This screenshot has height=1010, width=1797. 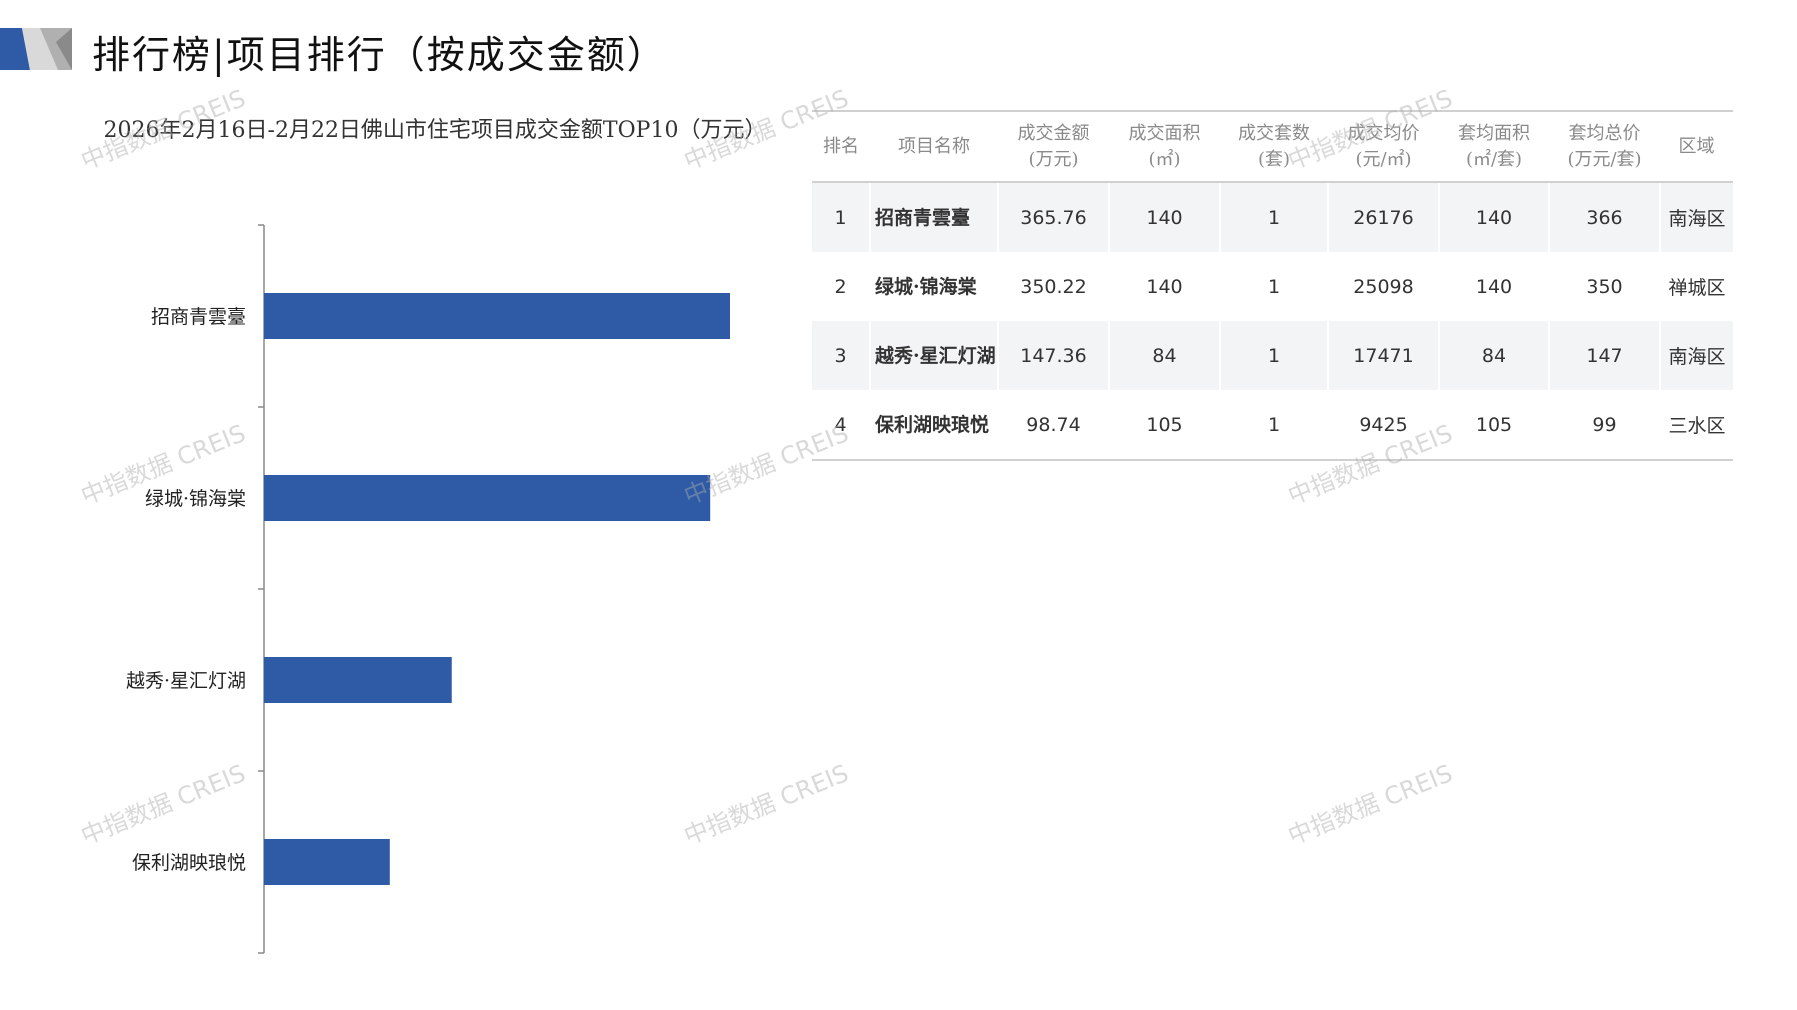 I want to click on table-row: 4 保利湖映琅悦 98.74 105 1 9425 105 99 三水区, so click(x=1272, y=425).